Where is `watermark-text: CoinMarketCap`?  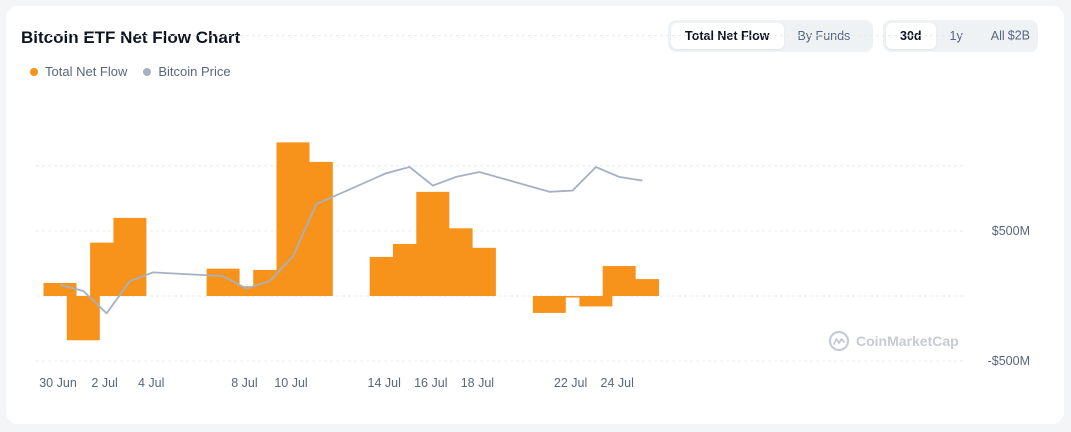
watermark-text: CoinMarketCap is located at coordinates (907, 341).